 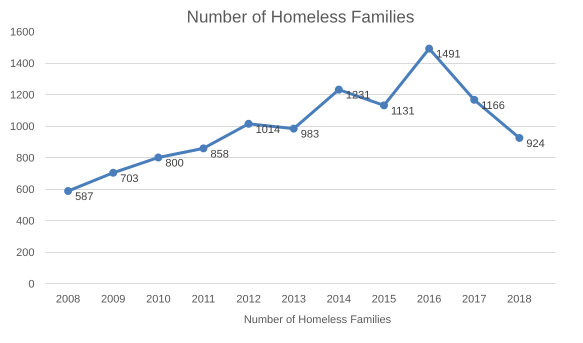 What do you see at coordinates (535, 144) in the screenshot?
I see `data-label: 924` at bounding box center [535, 144].